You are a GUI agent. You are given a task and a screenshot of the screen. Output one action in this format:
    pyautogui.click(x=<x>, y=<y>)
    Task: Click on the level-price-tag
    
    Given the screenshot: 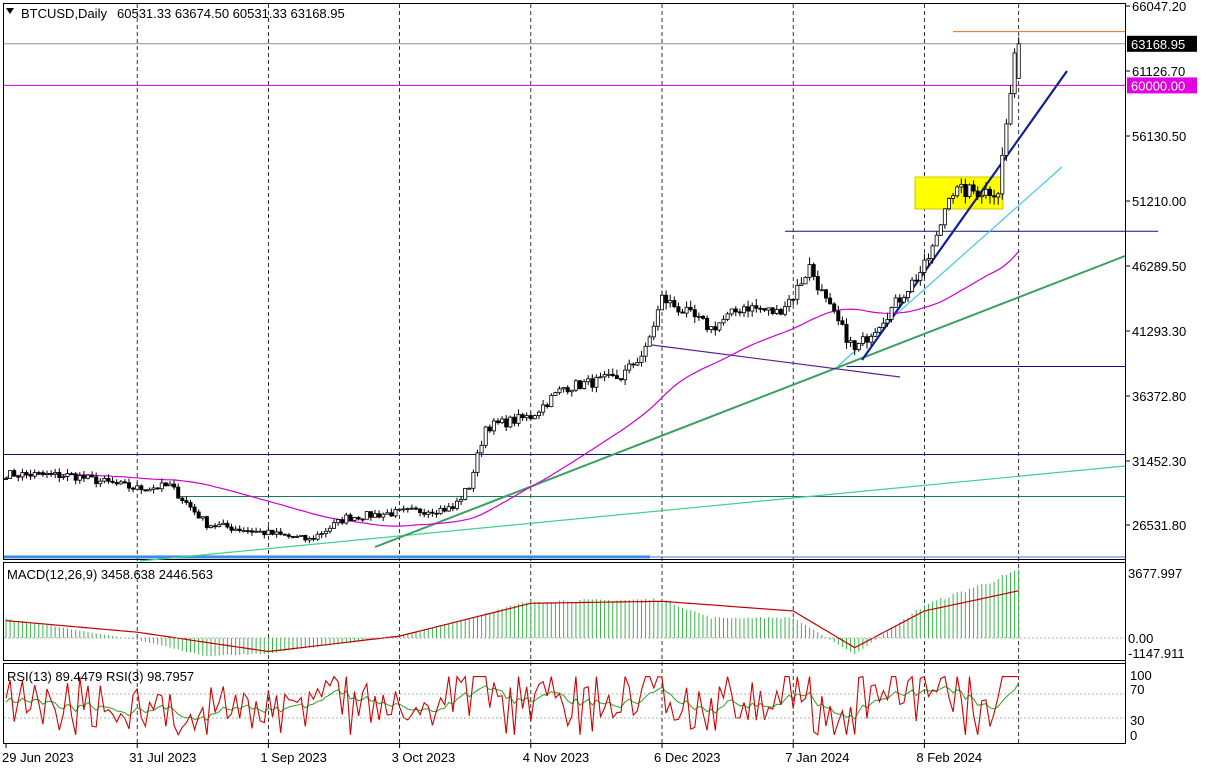 What is the action you would take?
    pyautogui.click(x=1162, y=85)
    